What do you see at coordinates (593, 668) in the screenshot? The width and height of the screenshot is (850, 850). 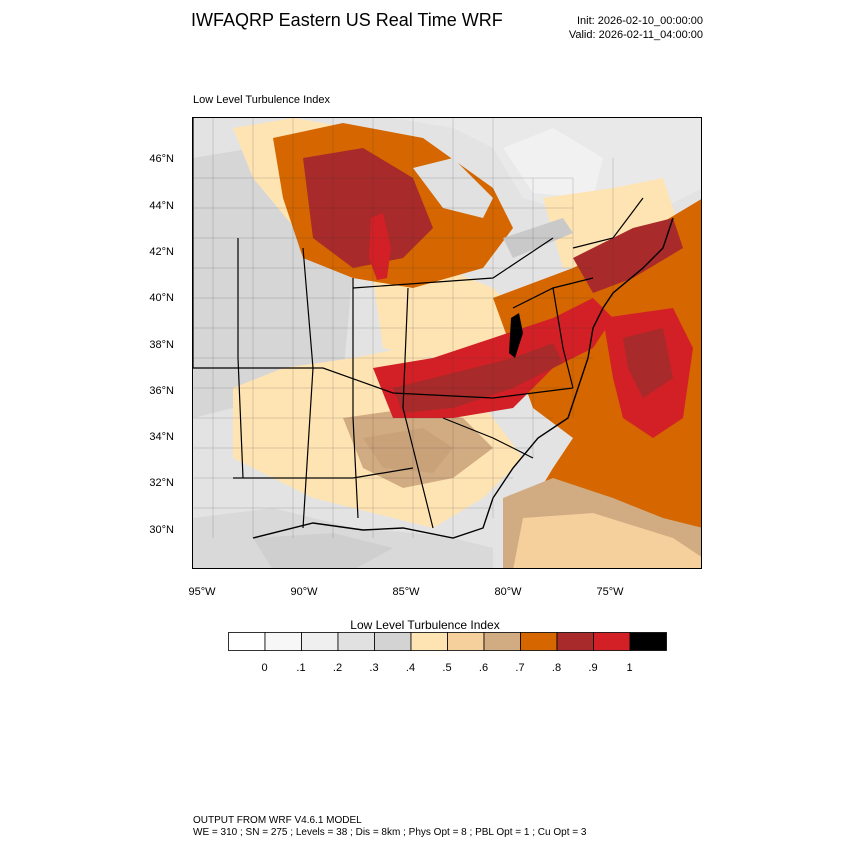 I see `colorbar-tick-label: .9` at bounding box center [593, 668].